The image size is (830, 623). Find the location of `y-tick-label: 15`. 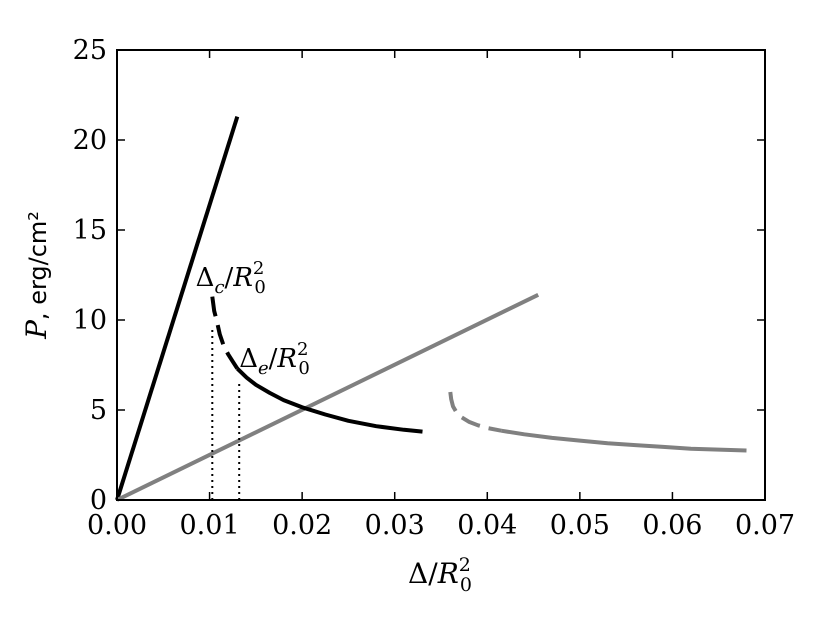

y-tick-label: 15 is located at coordinates (90, 230).